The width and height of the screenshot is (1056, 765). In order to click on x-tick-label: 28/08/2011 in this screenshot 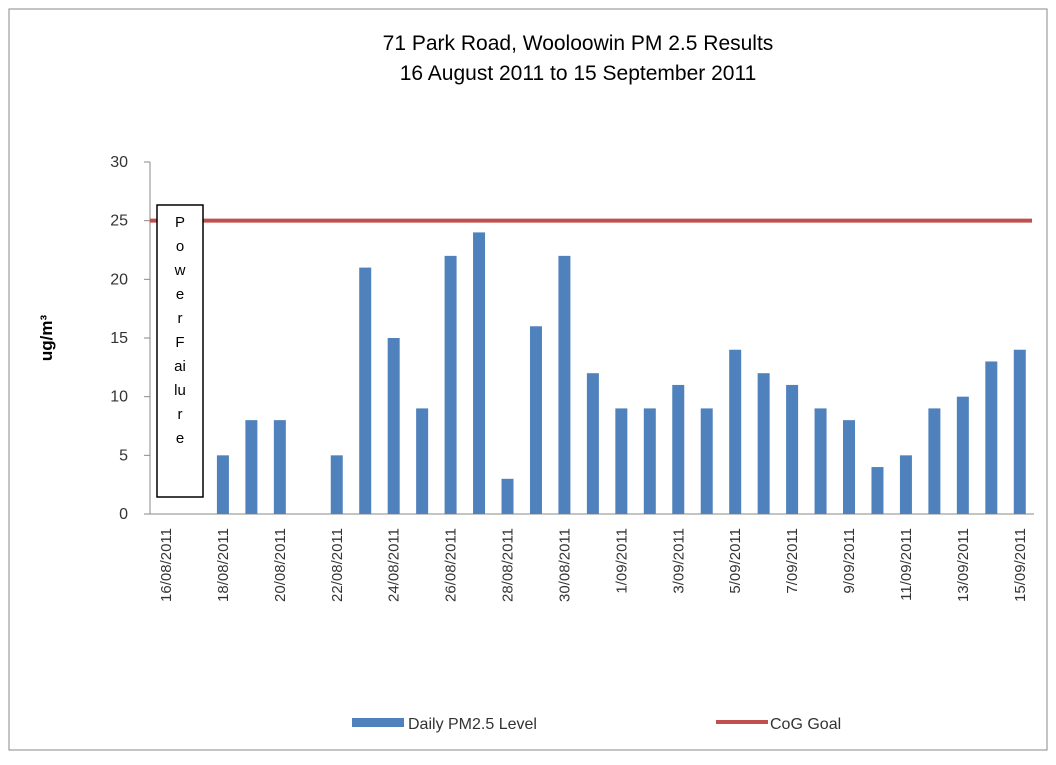, I will do `click(508, 565)`.